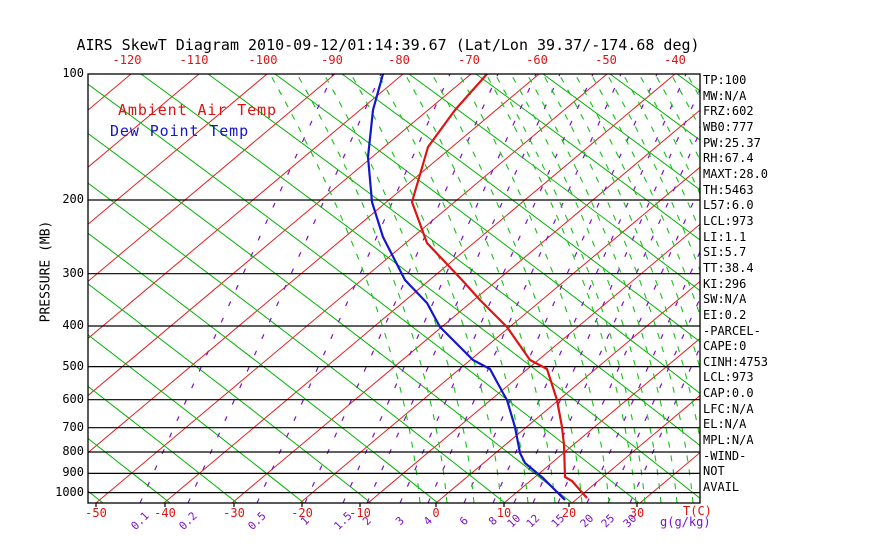 The width and height of the screenshot is (870, 560). Describe the element at coordinates (332, 60) in the screenshot. I see `top-axis-tick-label: -90` at that location.